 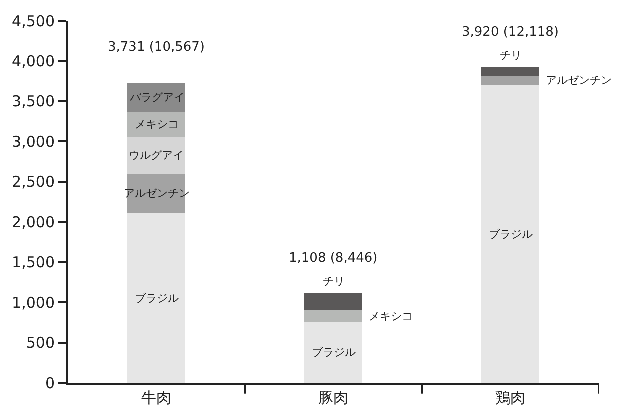 What do you see at coordinates (33, 61) in the screenshot?
I see `y-tick-label: 4,000` at bounding box center [33, 61].